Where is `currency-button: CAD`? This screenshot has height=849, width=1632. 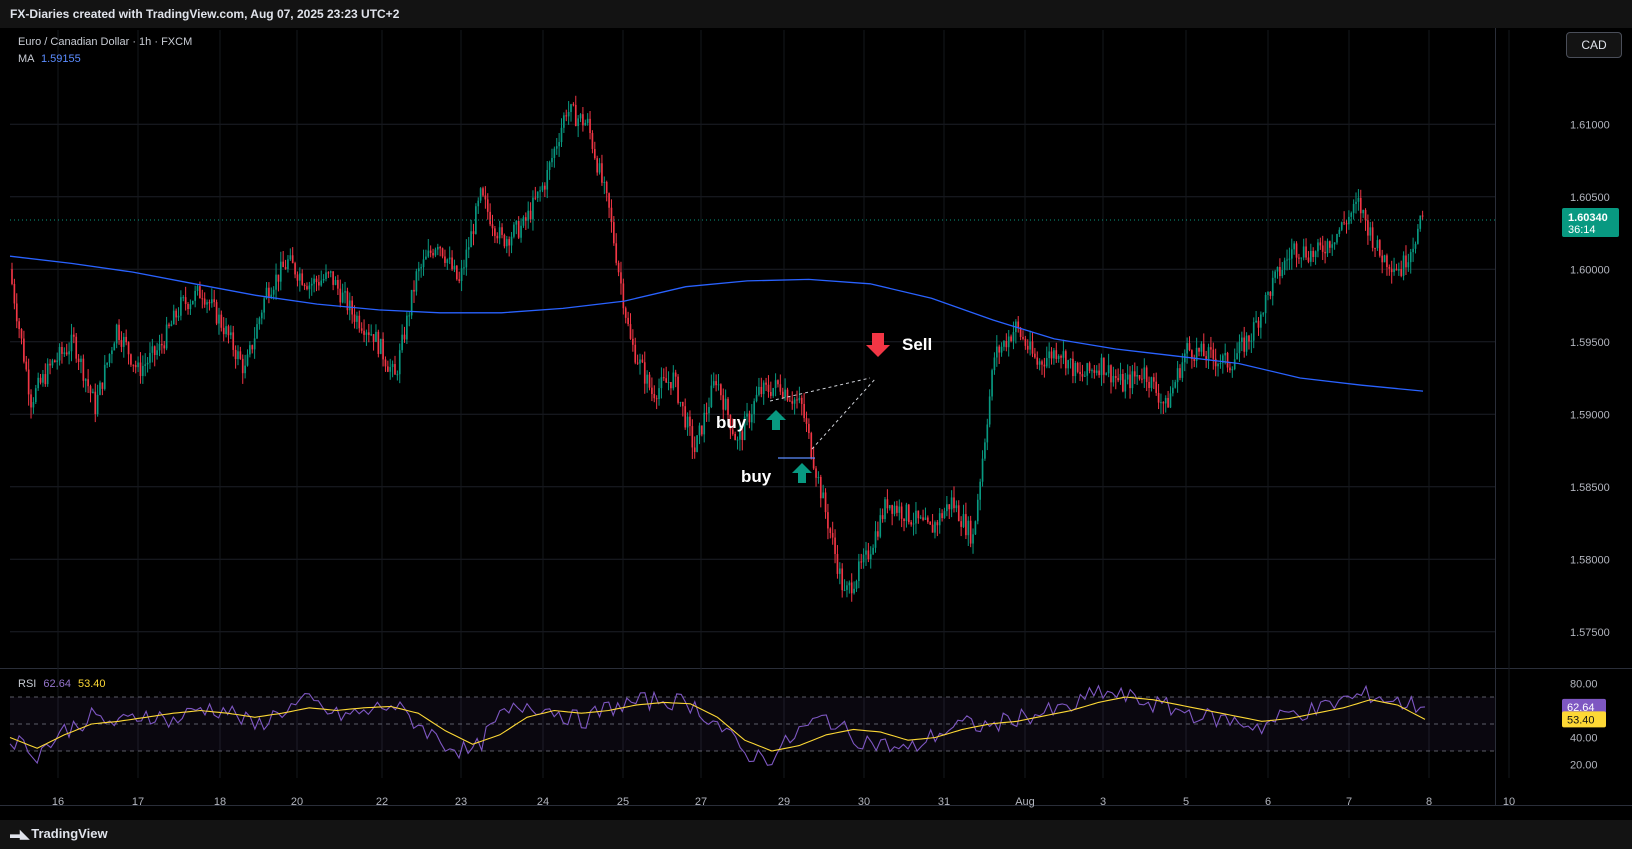
currency-button: CAD is located at coordinates (1594, 45).